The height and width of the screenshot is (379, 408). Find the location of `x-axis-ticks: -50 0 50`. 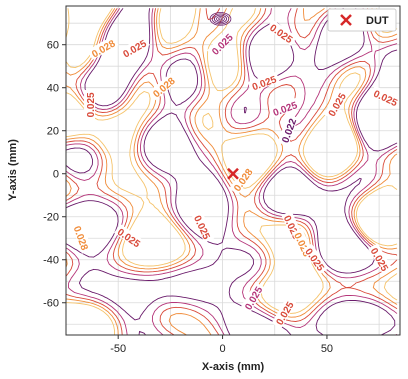

x-axis-ticks: -50 0 50 is located at coordinates (221, 345).